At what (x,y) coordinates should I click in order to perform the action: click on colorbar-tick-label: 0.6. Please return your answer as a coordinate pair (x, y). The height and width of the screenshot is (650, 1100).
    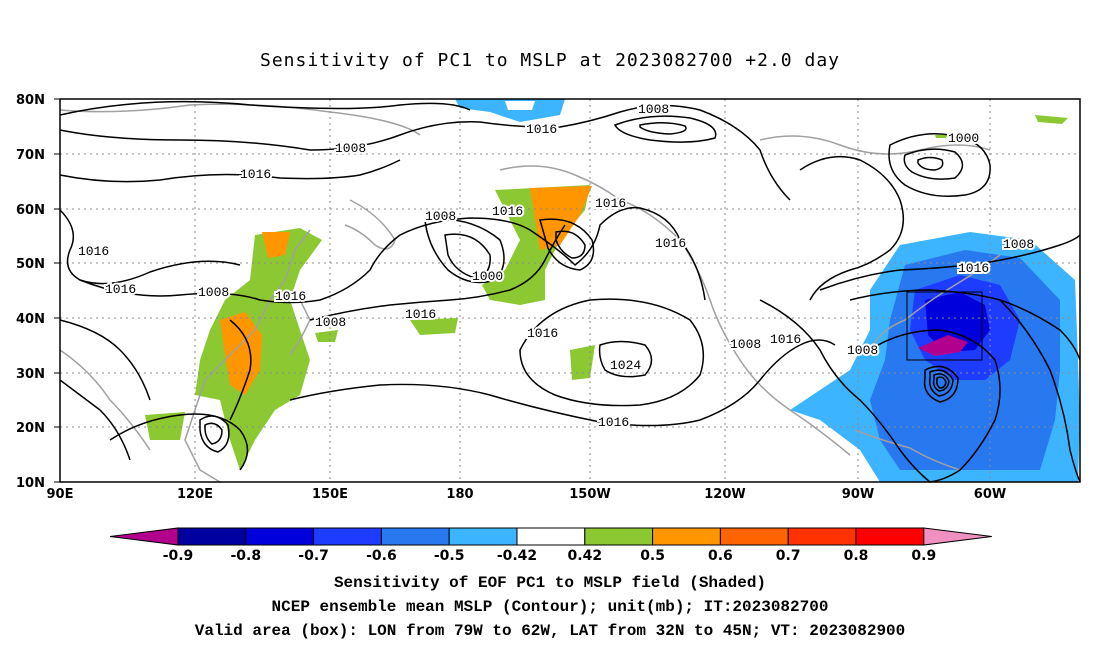
    Looking at the image, I should click on (720, 556).